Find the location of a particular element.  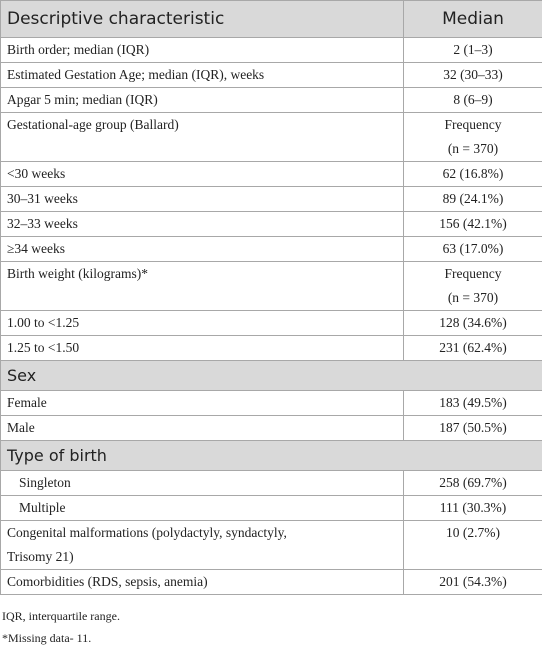

value-cell: 89 (24.1%) is located at coordinates (473, 199).